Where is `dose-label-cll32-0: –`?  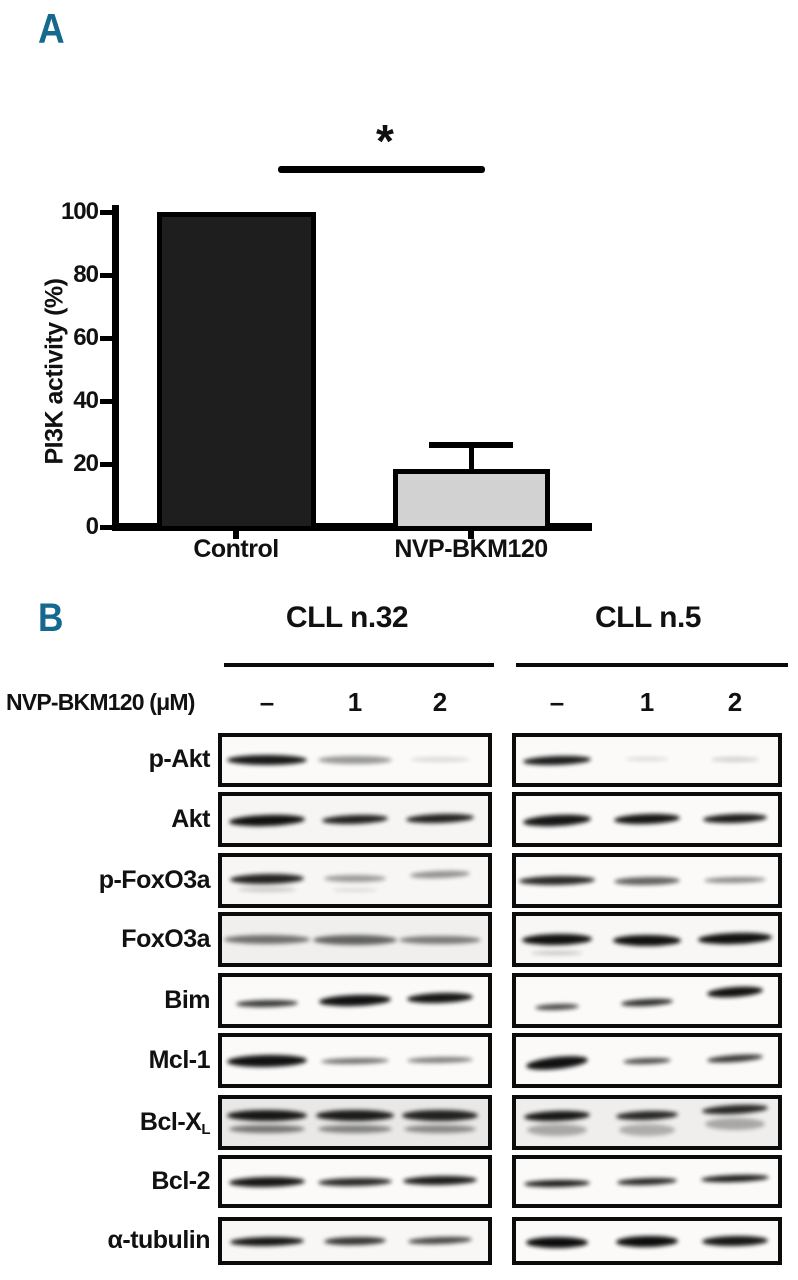
dose-label-cll32-0: – is located at coordinates (267, 702).